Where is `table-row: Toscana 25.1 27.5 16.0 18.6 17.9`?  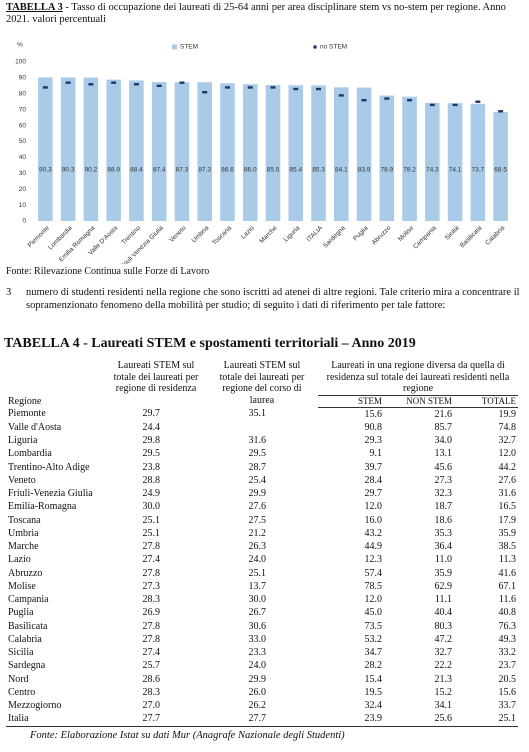
table-row: Toscana 25.1 27.5 16.0 18.6 17.9 is located at coordinates (262, 520).